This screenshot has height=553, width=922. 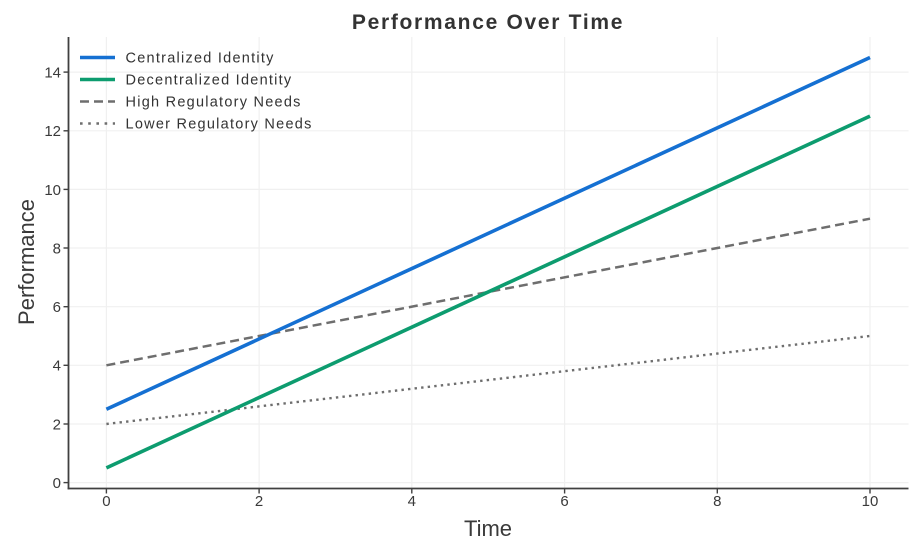 What do you see at coordinates (26, 262) in the screenshot?
I see `svg-text: Performance` at bounding box center [26, 262].